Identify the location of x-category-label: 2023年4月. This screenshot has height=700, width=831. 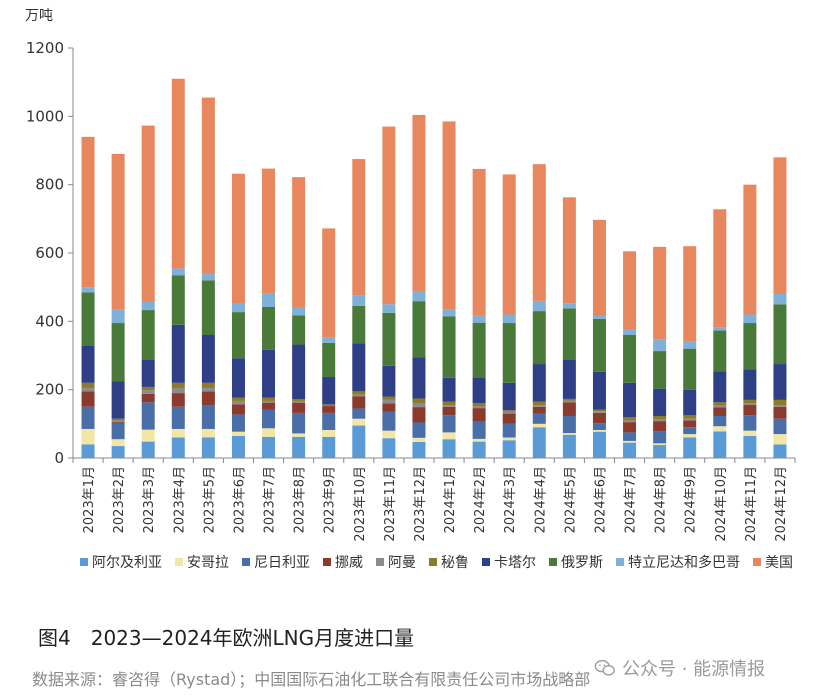
(179, 499).